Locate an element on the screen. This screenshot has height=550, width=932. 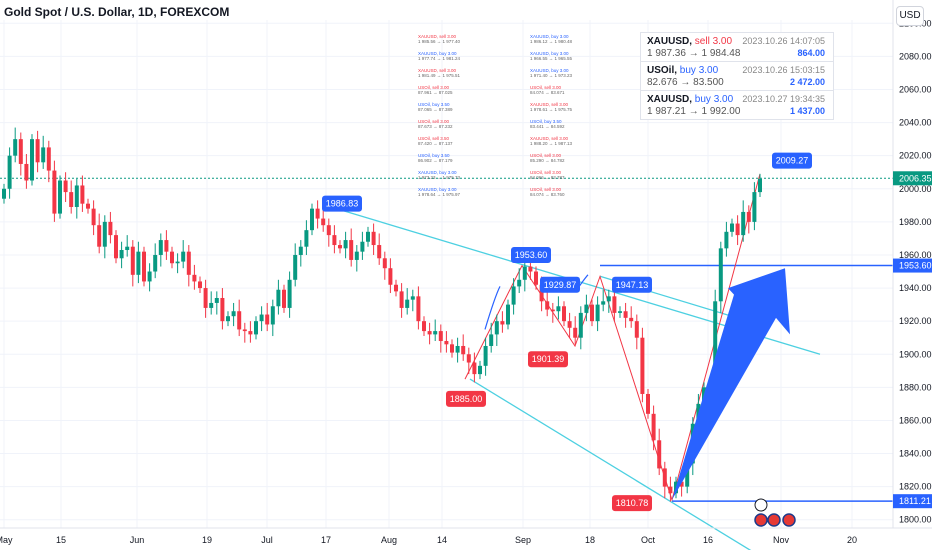
y-tick-label: 2060.00 is located at coordinates (915, 89).